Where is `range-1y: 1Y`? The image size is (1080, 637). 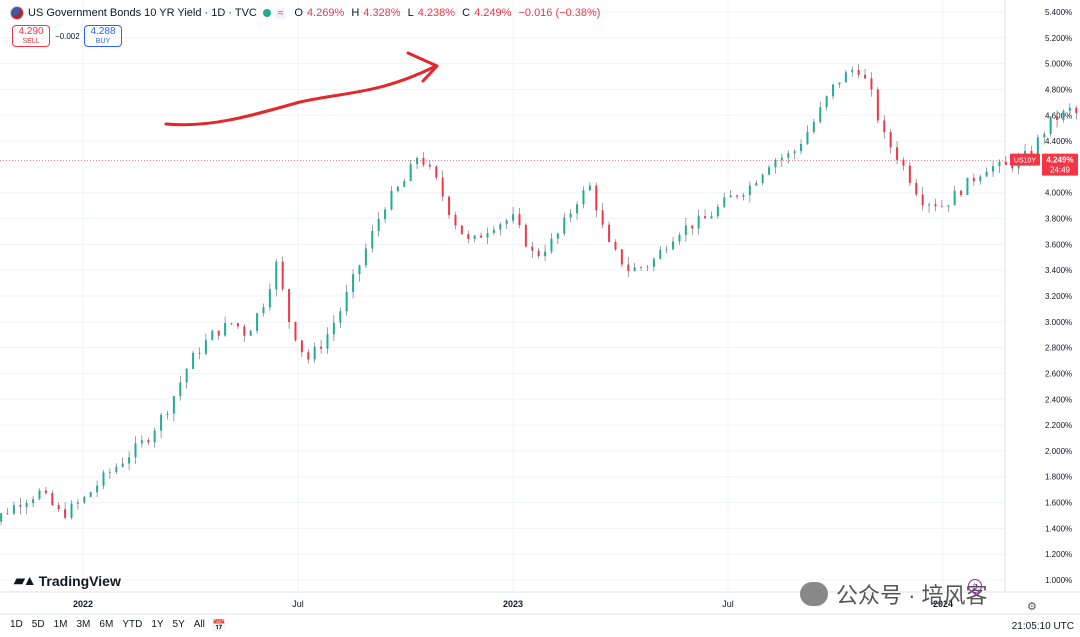 range-1y: 1Y is located at coordinates (157, 624).